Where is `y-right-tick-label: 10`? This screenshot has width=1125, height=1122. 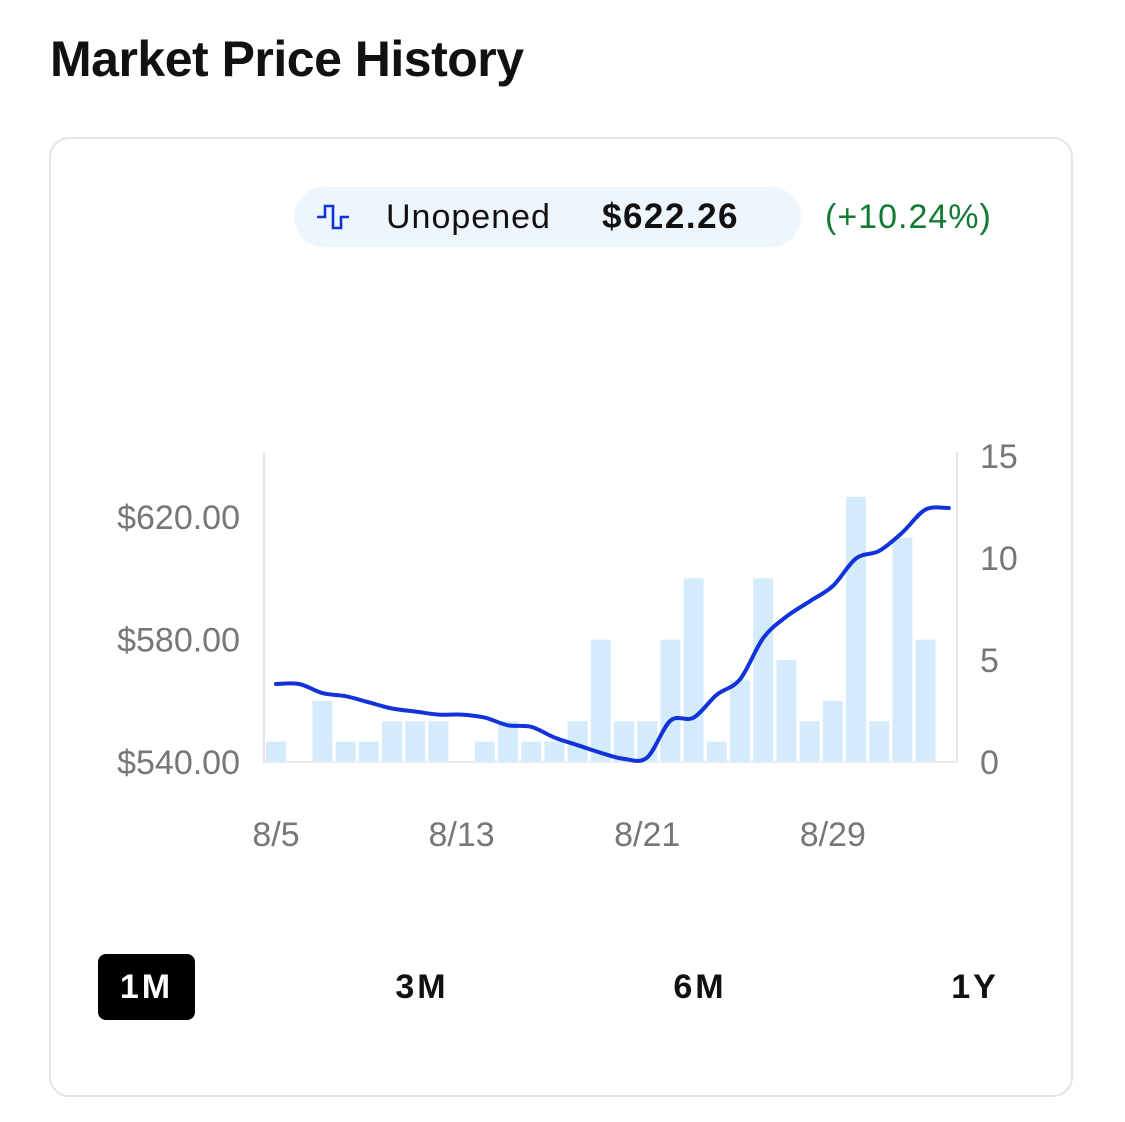 y-right-tick-label: 10 is located at coordinates (999, 559).